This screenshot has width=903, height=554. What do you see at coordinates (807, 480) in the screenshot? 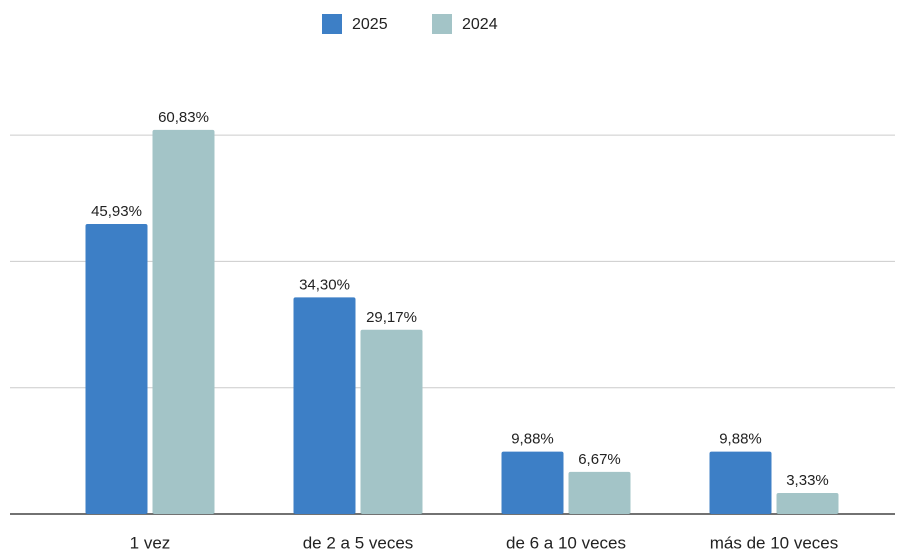
I see `value-label: 3,33%` at bounding box center [807, 480].